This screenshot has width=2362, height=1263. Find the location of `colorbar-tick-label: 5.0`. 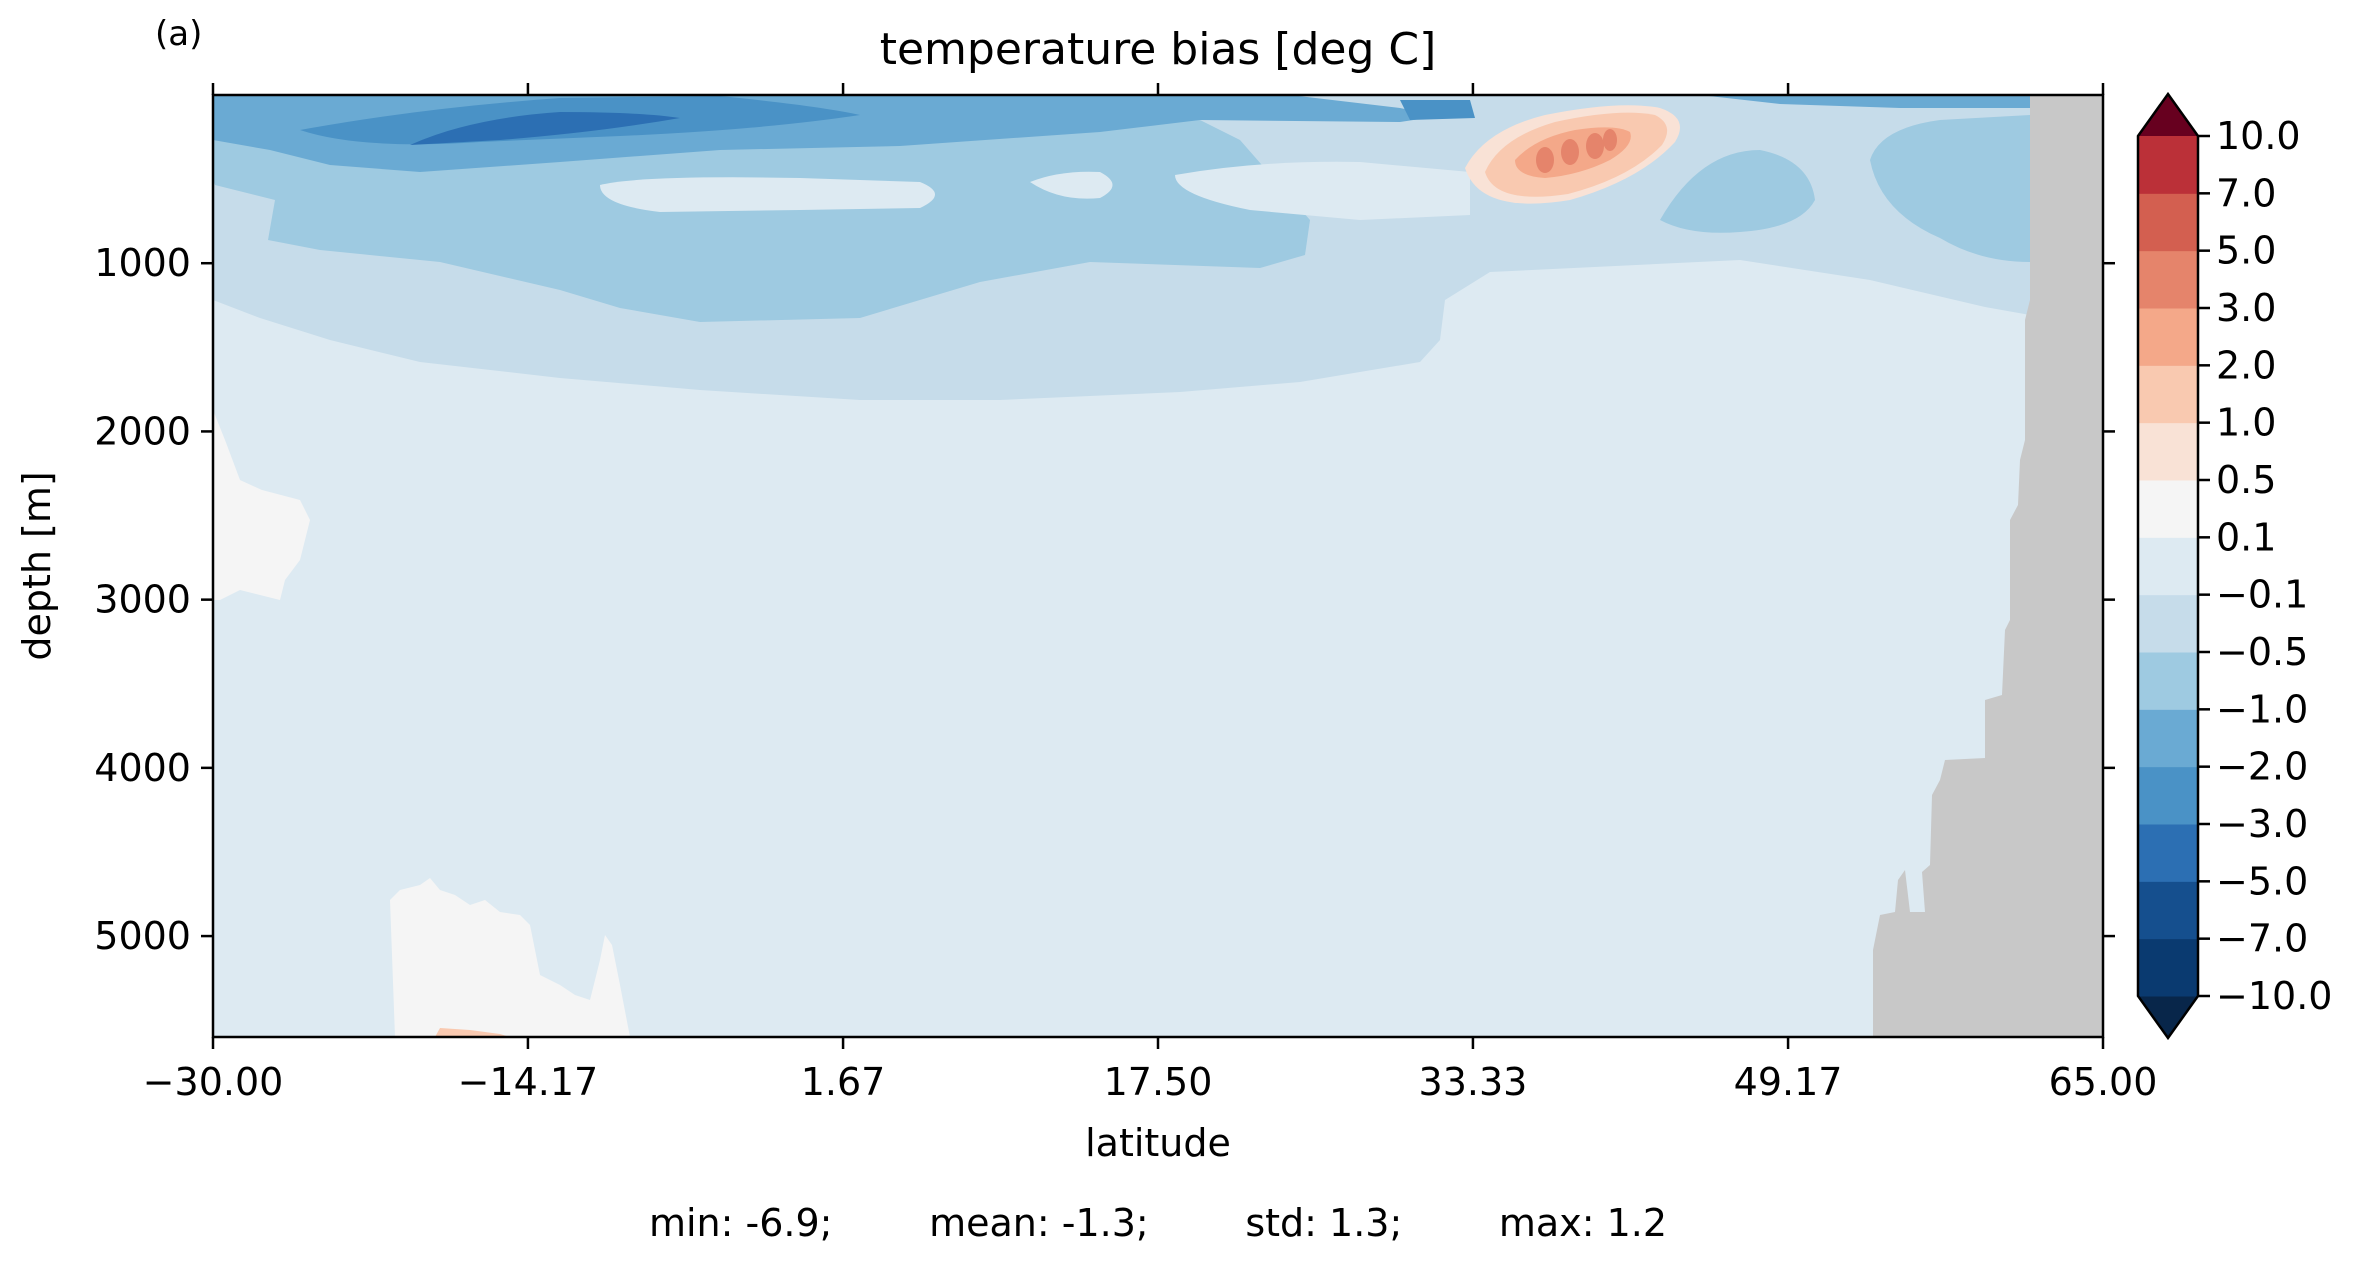

colorbar-tick-label: 5.0 is located at coordinates (2246, 251).